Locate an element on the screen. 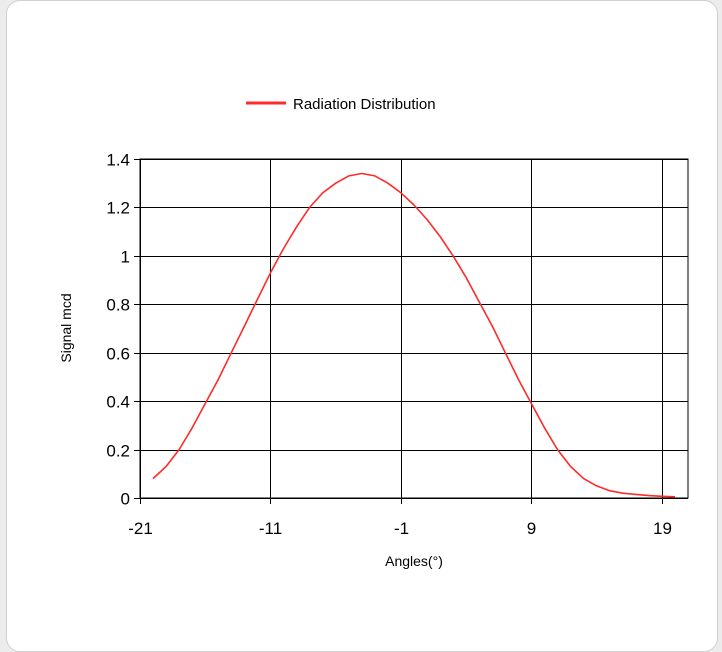 This screenshot has width=722, height=652. legend: Radiation Distribution is located at coordinates (341, 104).